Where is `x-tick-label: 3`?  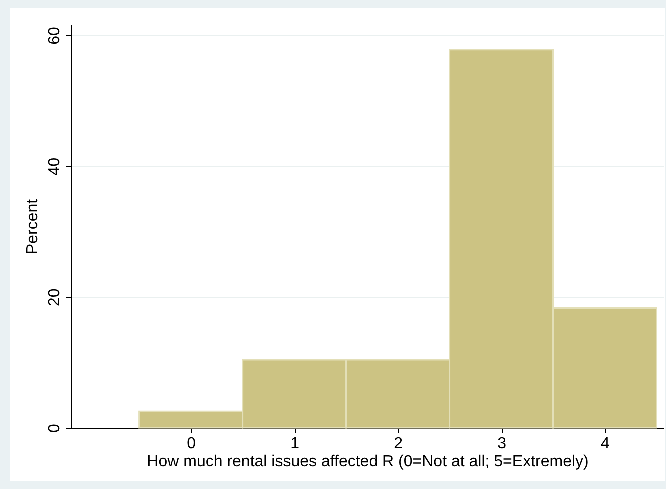 x-tick-label: 3 is located at coordinates (502, 444).